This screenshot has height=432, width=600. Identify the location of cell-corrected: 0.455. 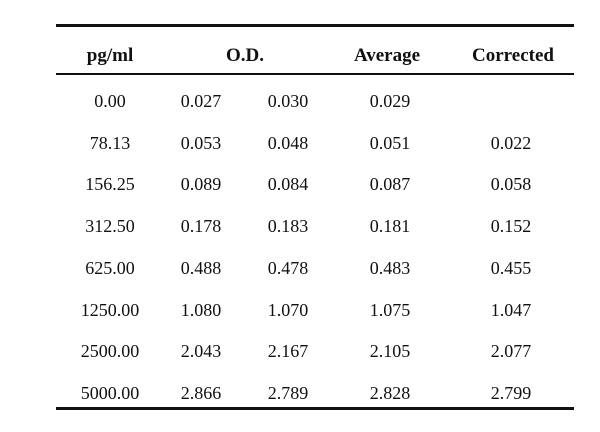
(511, 268).